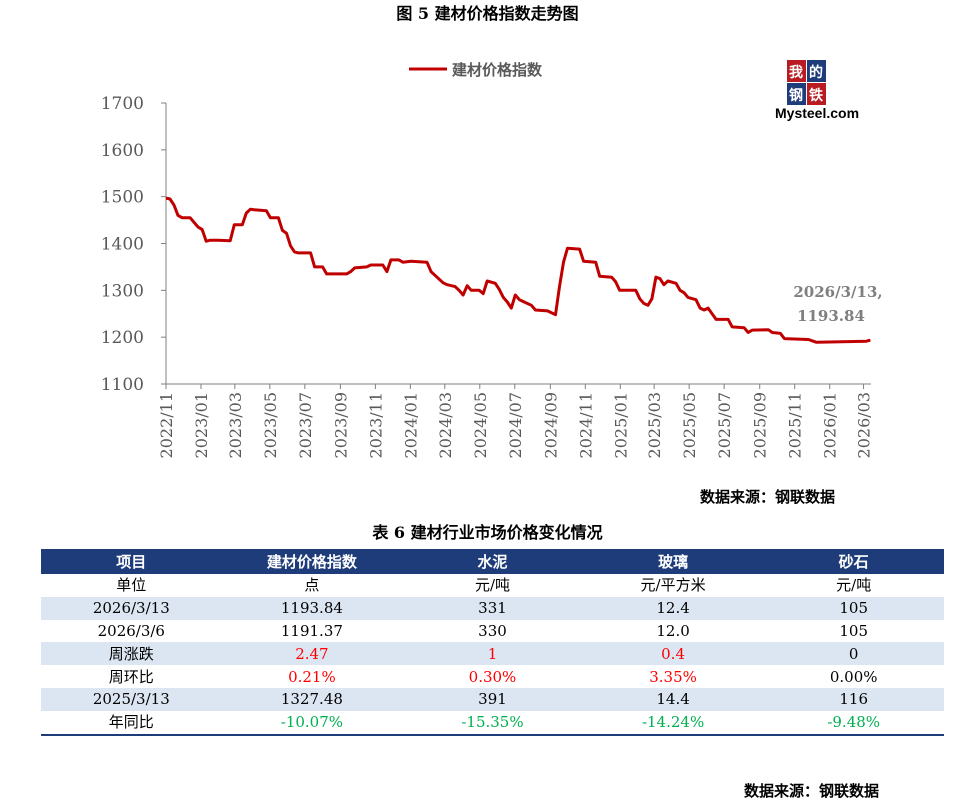 The width and height of the screenshot is (975, 807). I want to click on x-tick-label: 2024/07, so click(515, 425).